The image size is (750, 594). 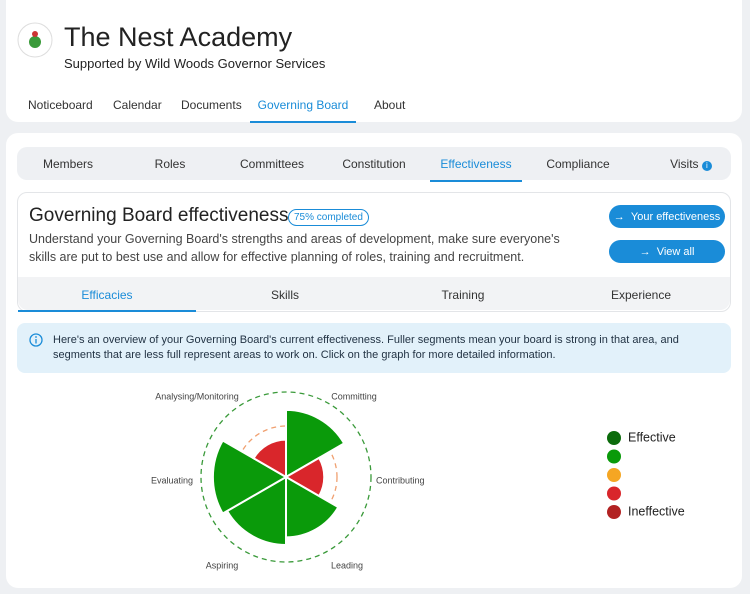 What do you see at coordinates (137, 105) in the screenshot?
I see `nav-tab: Calendar` at bounding box center [137, 105].